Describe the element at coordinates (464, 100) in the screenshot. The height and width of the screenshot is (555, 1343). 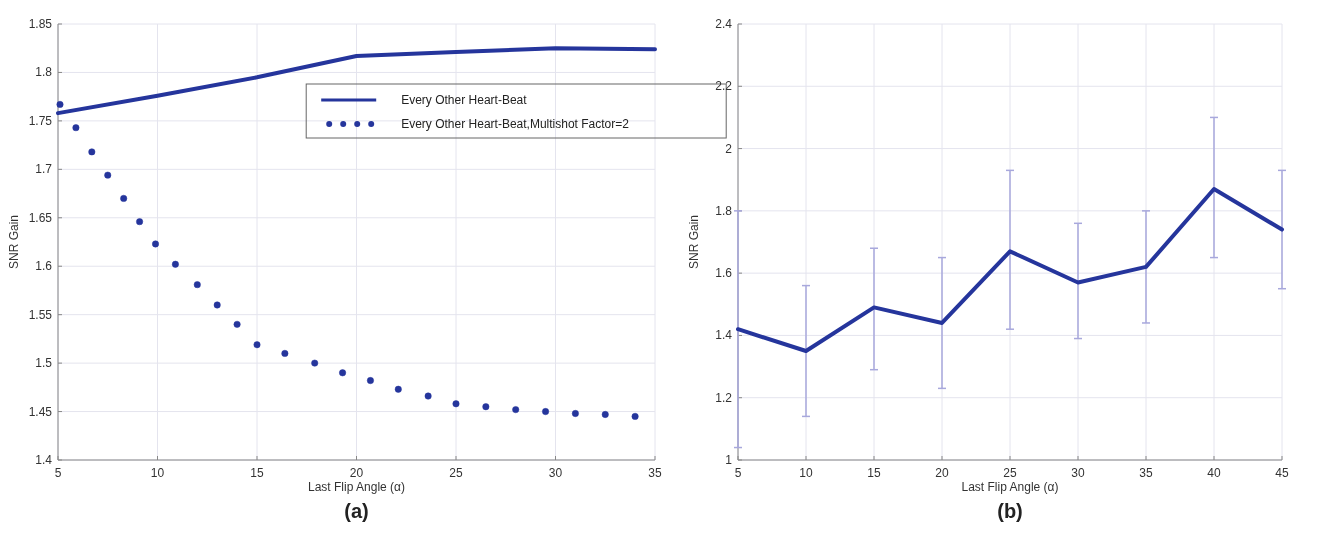
I see `legend-label: Every Other Heart-Beat` at that location.